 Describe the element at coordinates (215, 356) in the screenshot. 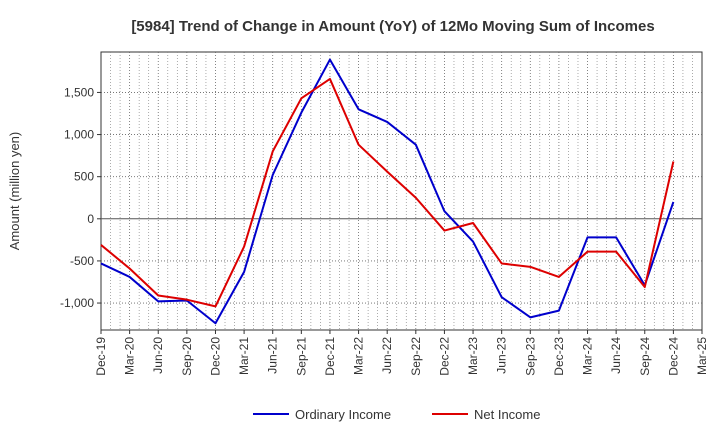

I see `x-tick-label: Dec-20` at that location.